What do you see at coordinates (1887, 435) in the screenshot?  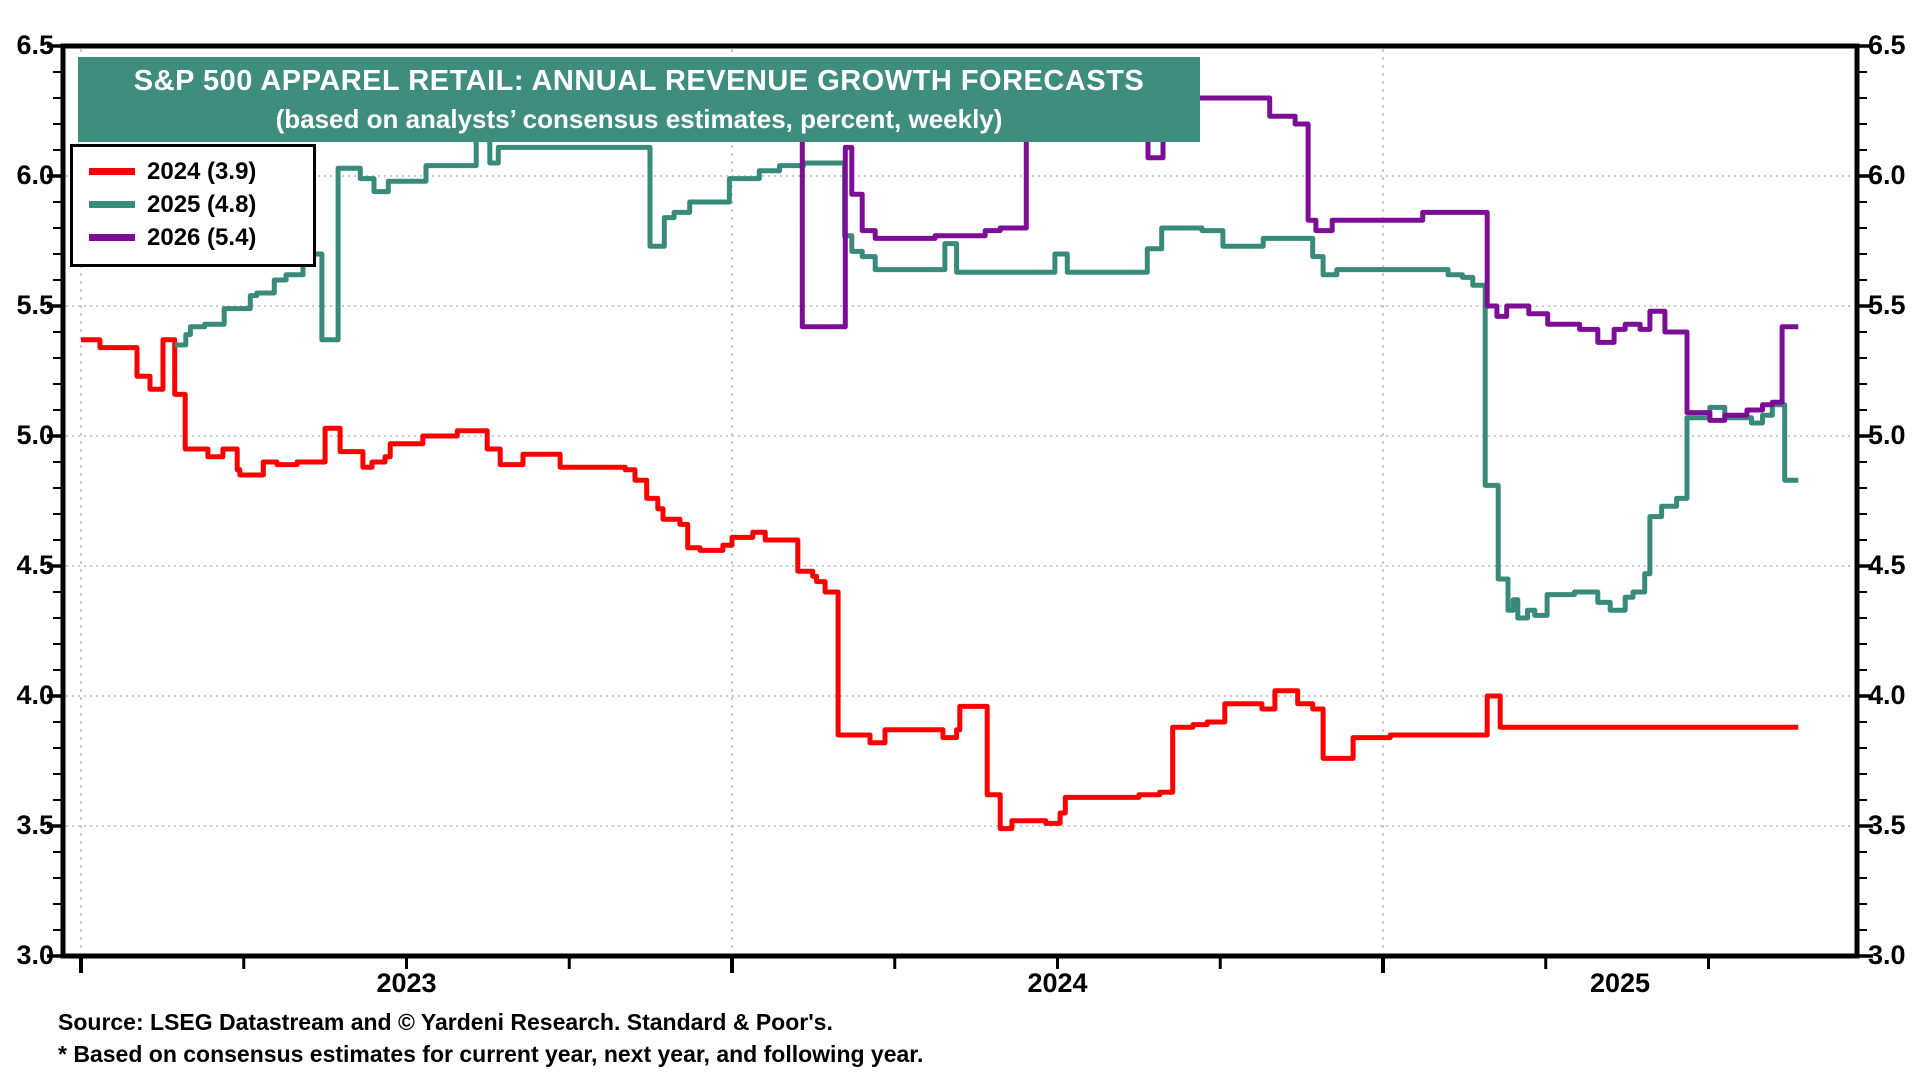 I see `y-axis-label-right-5.0: 5.0` at bounding box center [1887, 435].